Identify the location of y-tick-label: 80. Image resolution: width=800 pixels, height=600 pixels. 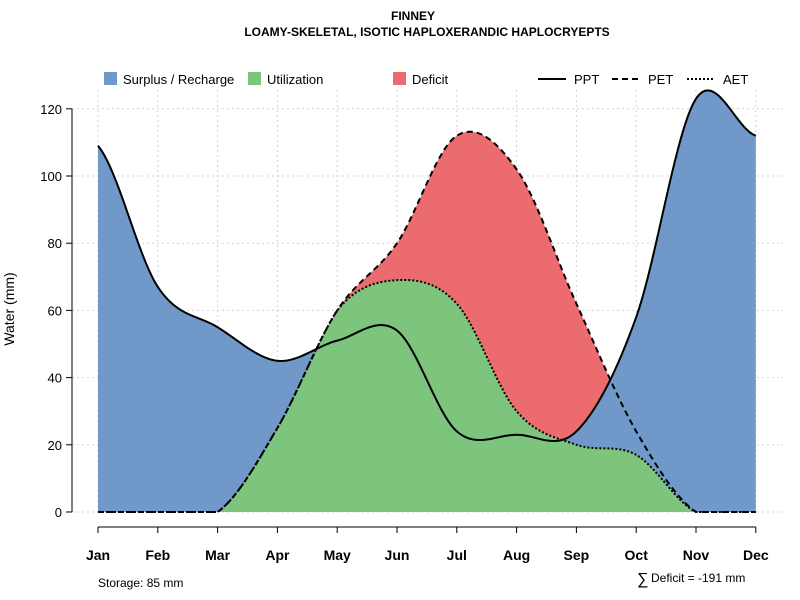
(55, 243).